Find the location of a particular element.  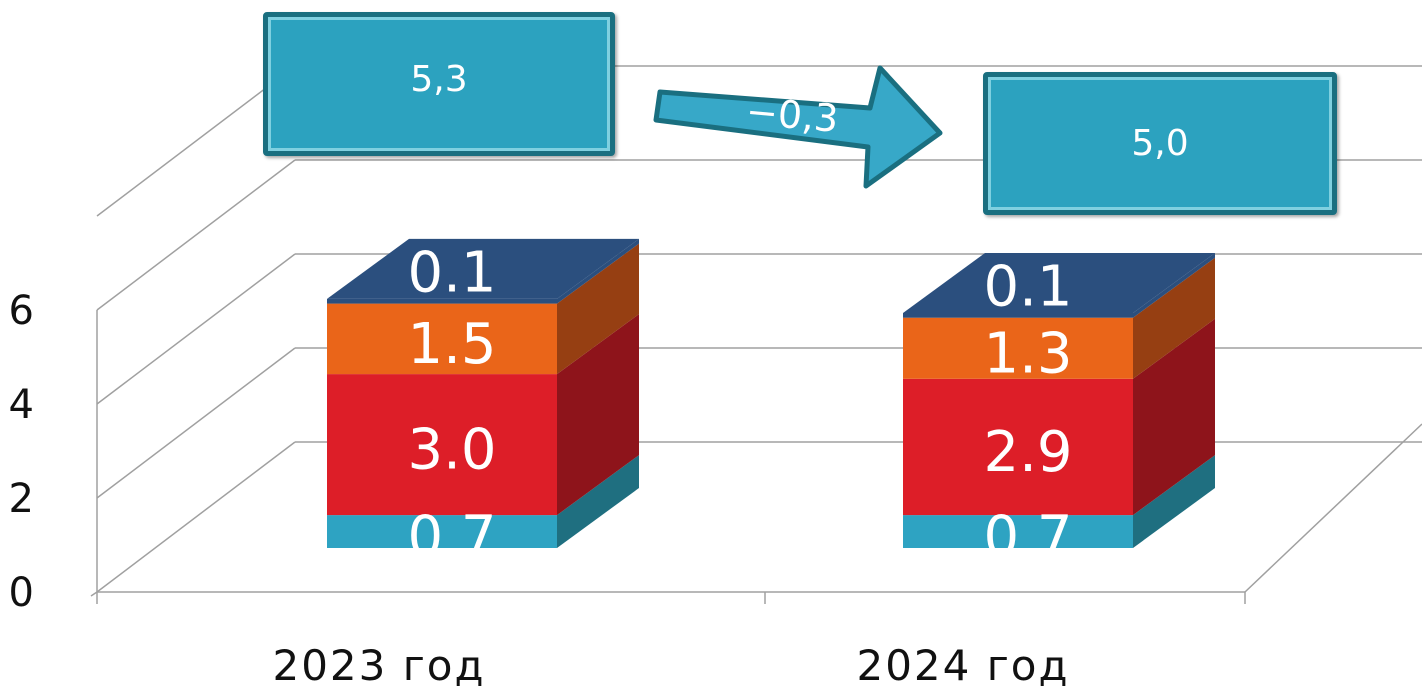

total-2024-callout: 5,0 is located at coordinates (1160, 143).